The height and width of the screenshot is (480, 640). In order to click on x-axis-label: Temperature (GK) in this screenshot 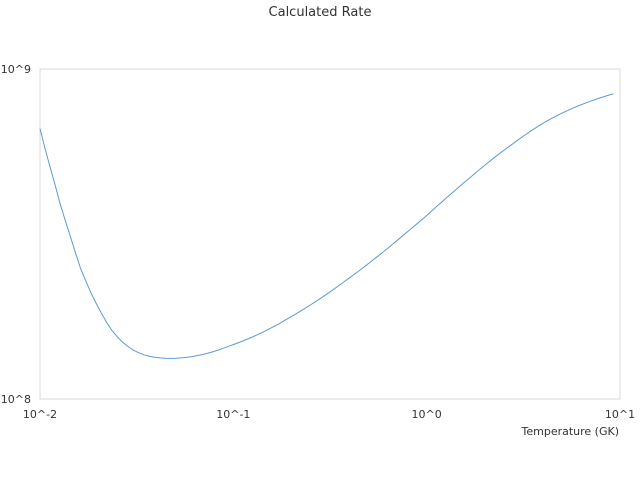, I will do `click(570, 431)`.